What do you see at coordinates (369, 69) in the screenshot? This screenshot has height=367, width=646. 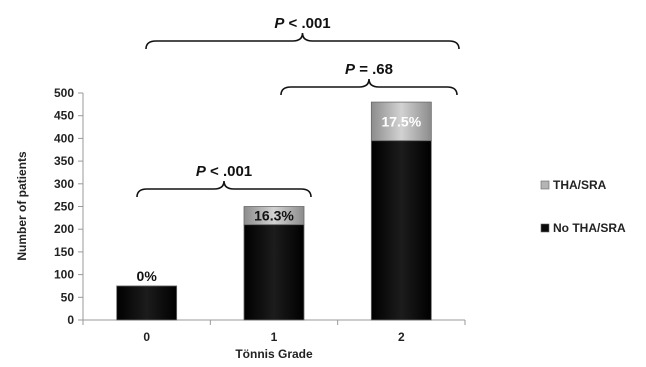 I see `p-value-label: P = .68` at bounding box center [369, 69].